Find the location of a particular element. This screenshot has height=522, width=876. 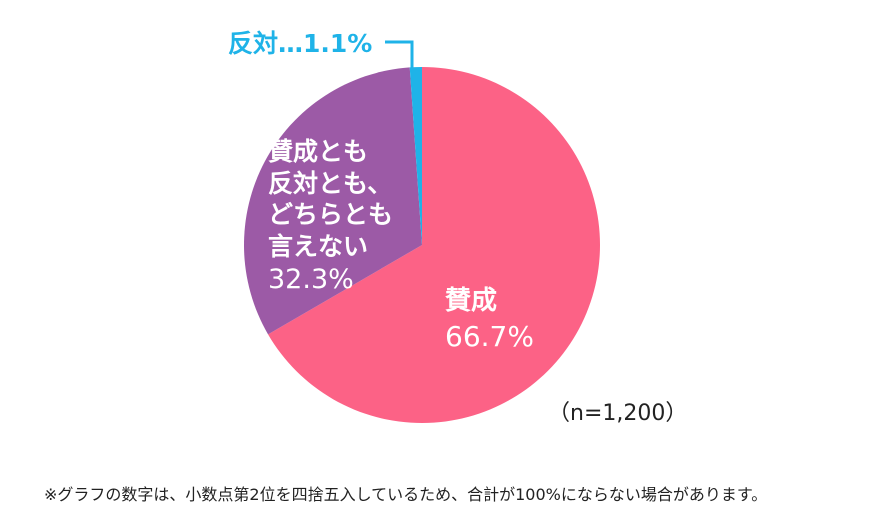

slice-label-agree: 賛成 66.7% is located at coordinates (489, 319).